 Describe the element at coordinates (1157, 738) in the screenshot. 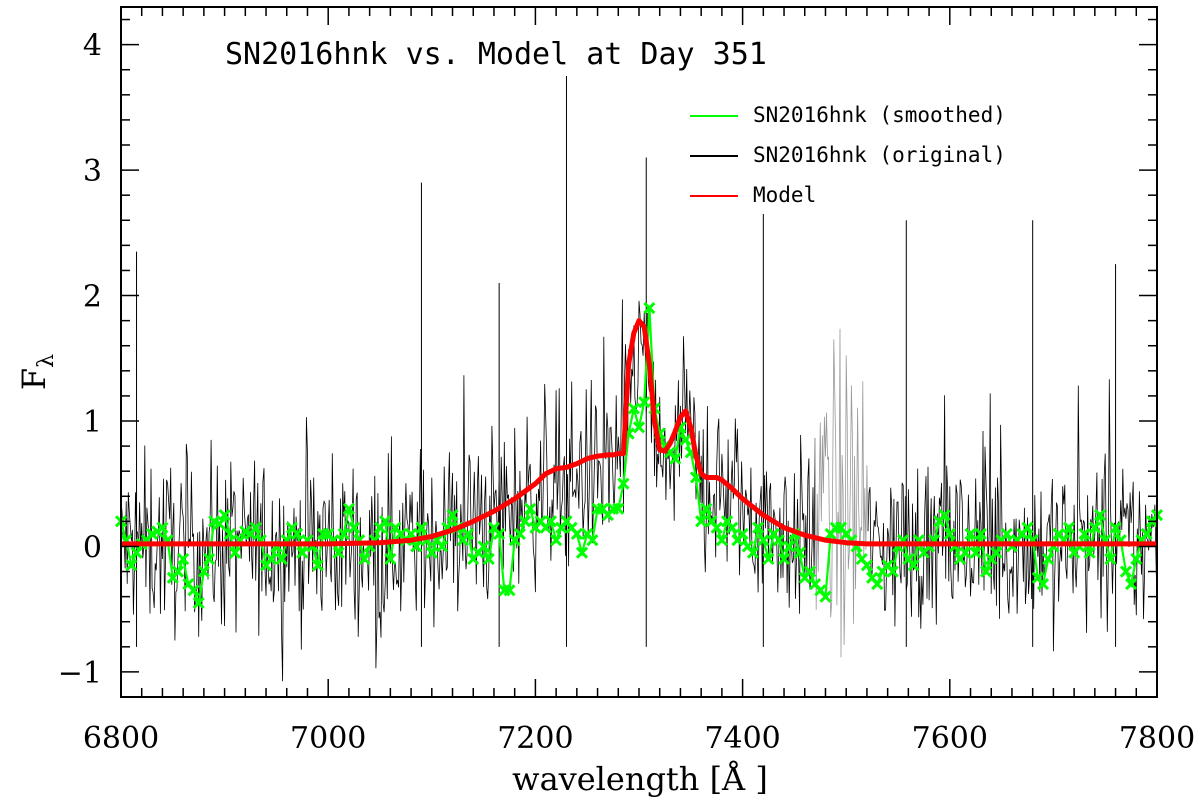

I see `x-tick-label: 7800` at that location.